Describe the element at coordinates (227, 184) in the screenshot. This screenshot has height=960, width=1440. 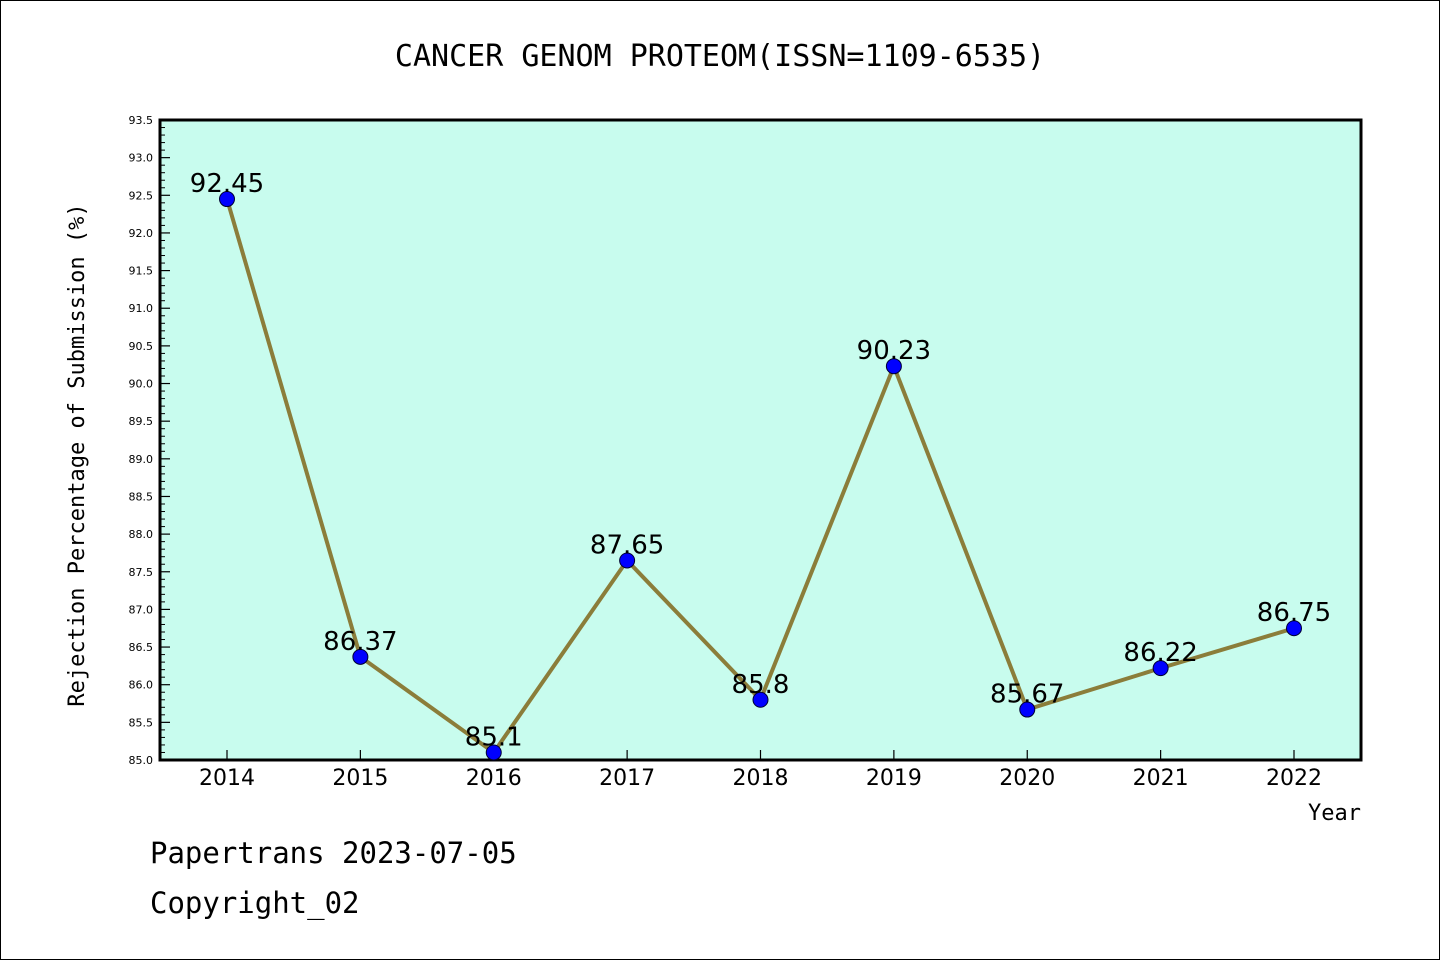
I see `data-label: 92.45` at that location.